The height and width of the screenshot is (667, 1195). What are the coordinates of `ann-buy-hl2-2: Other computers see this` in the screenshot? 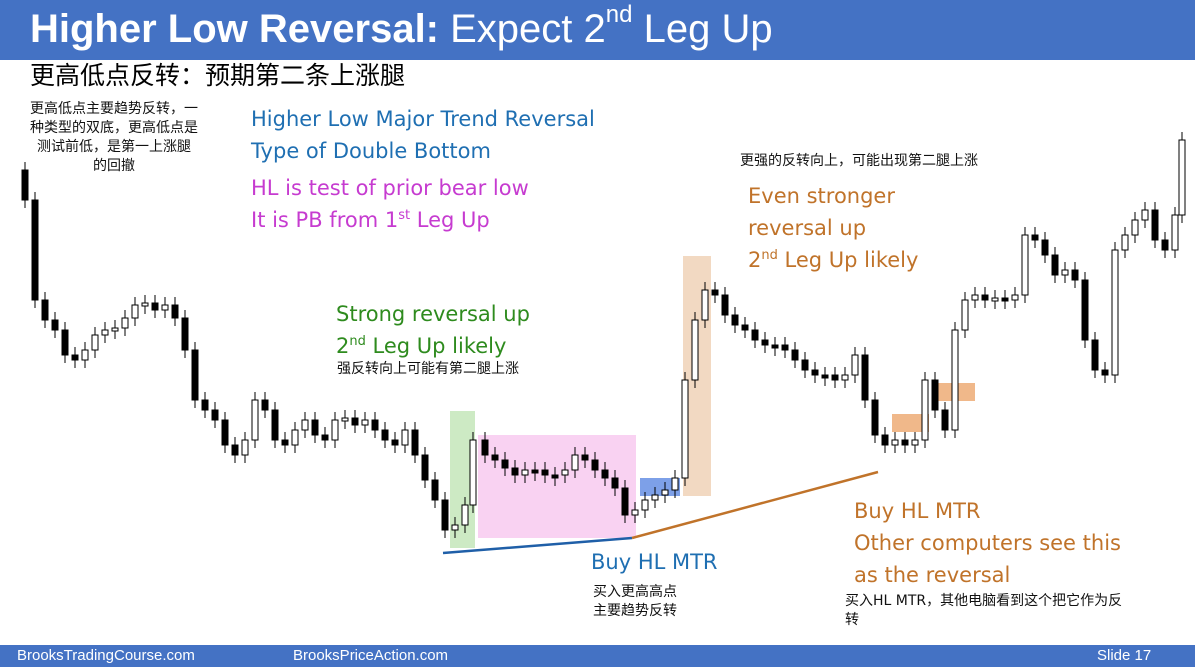 It's located at (987, 543).